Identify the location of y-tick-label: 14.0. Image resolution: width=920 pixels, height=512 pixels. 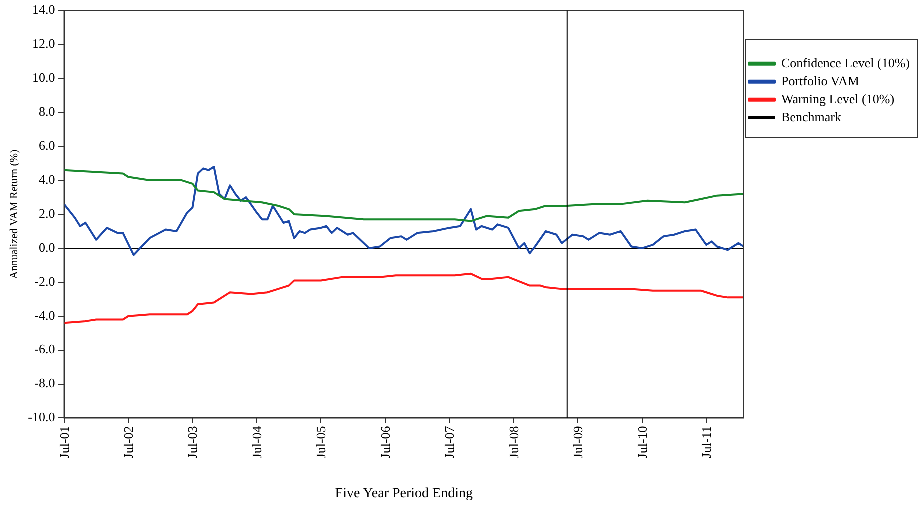
(44, 10).